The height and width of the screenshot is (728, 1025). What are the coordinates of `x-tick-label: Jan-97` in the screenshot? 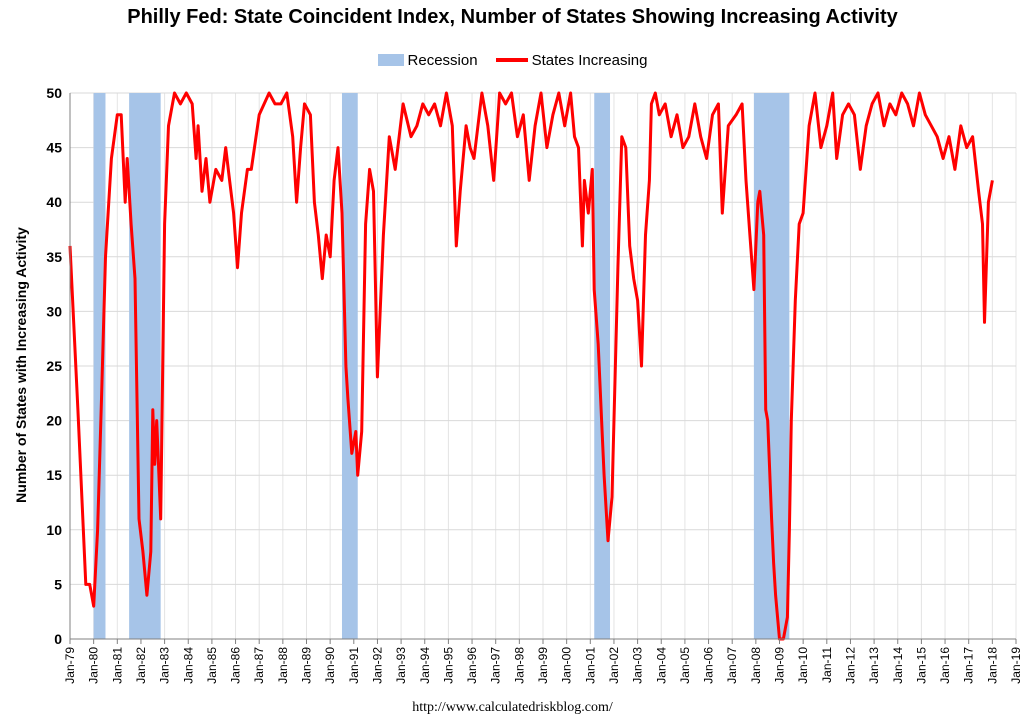 It's located at (496, 665).